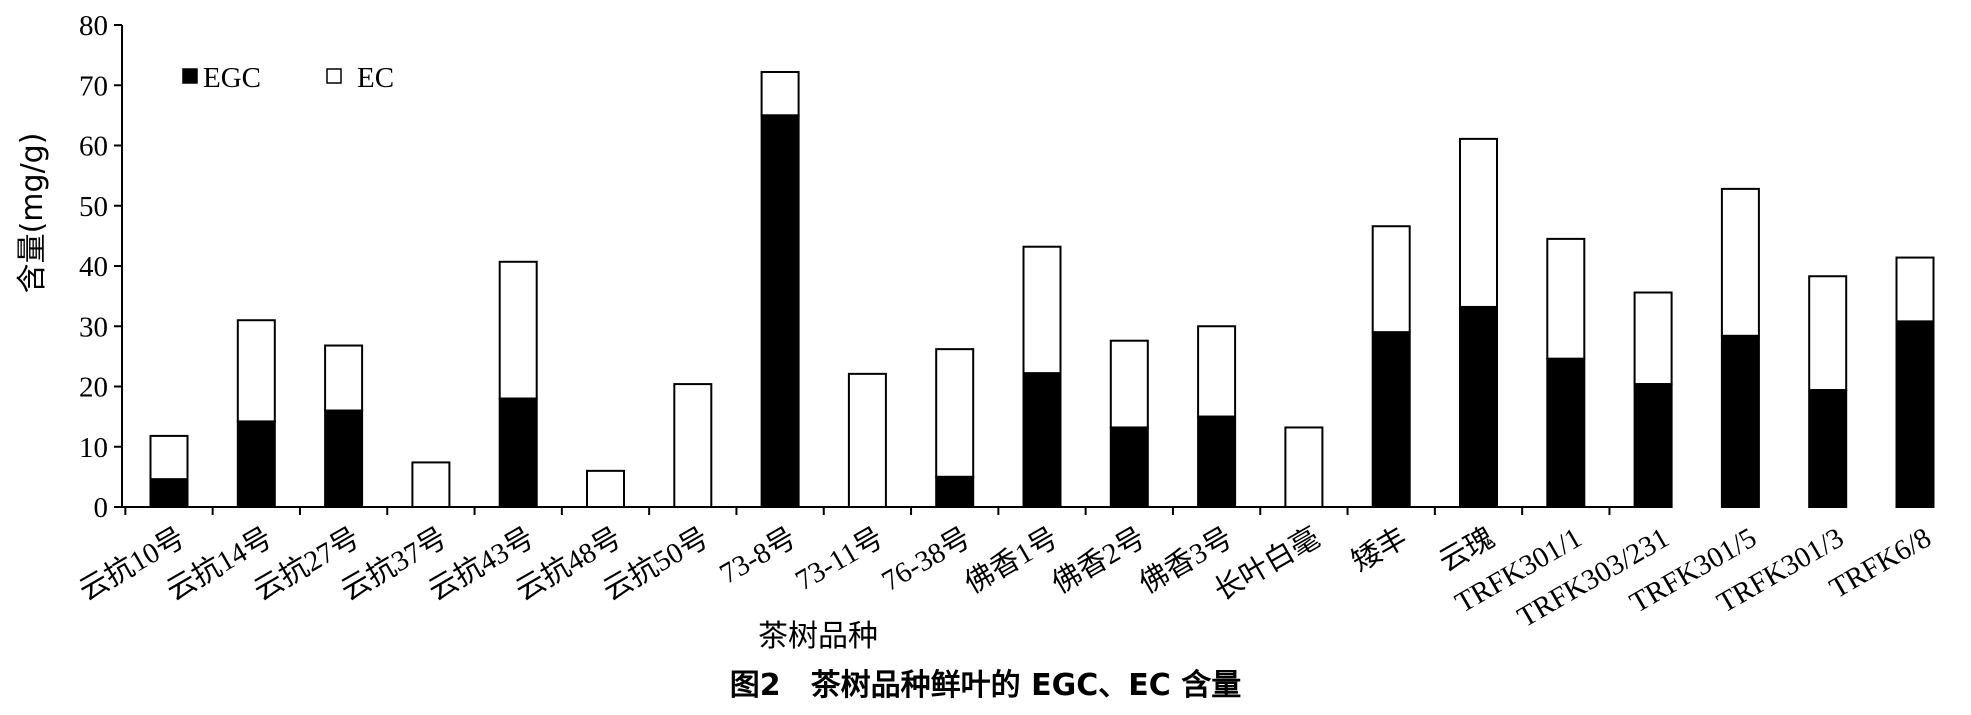 Image resolution: width=1971 pixels, height=715 pixels. I want to click on y-tick-labels: 0 10 20 30 40 50 60 70 80, so click(93, 267).